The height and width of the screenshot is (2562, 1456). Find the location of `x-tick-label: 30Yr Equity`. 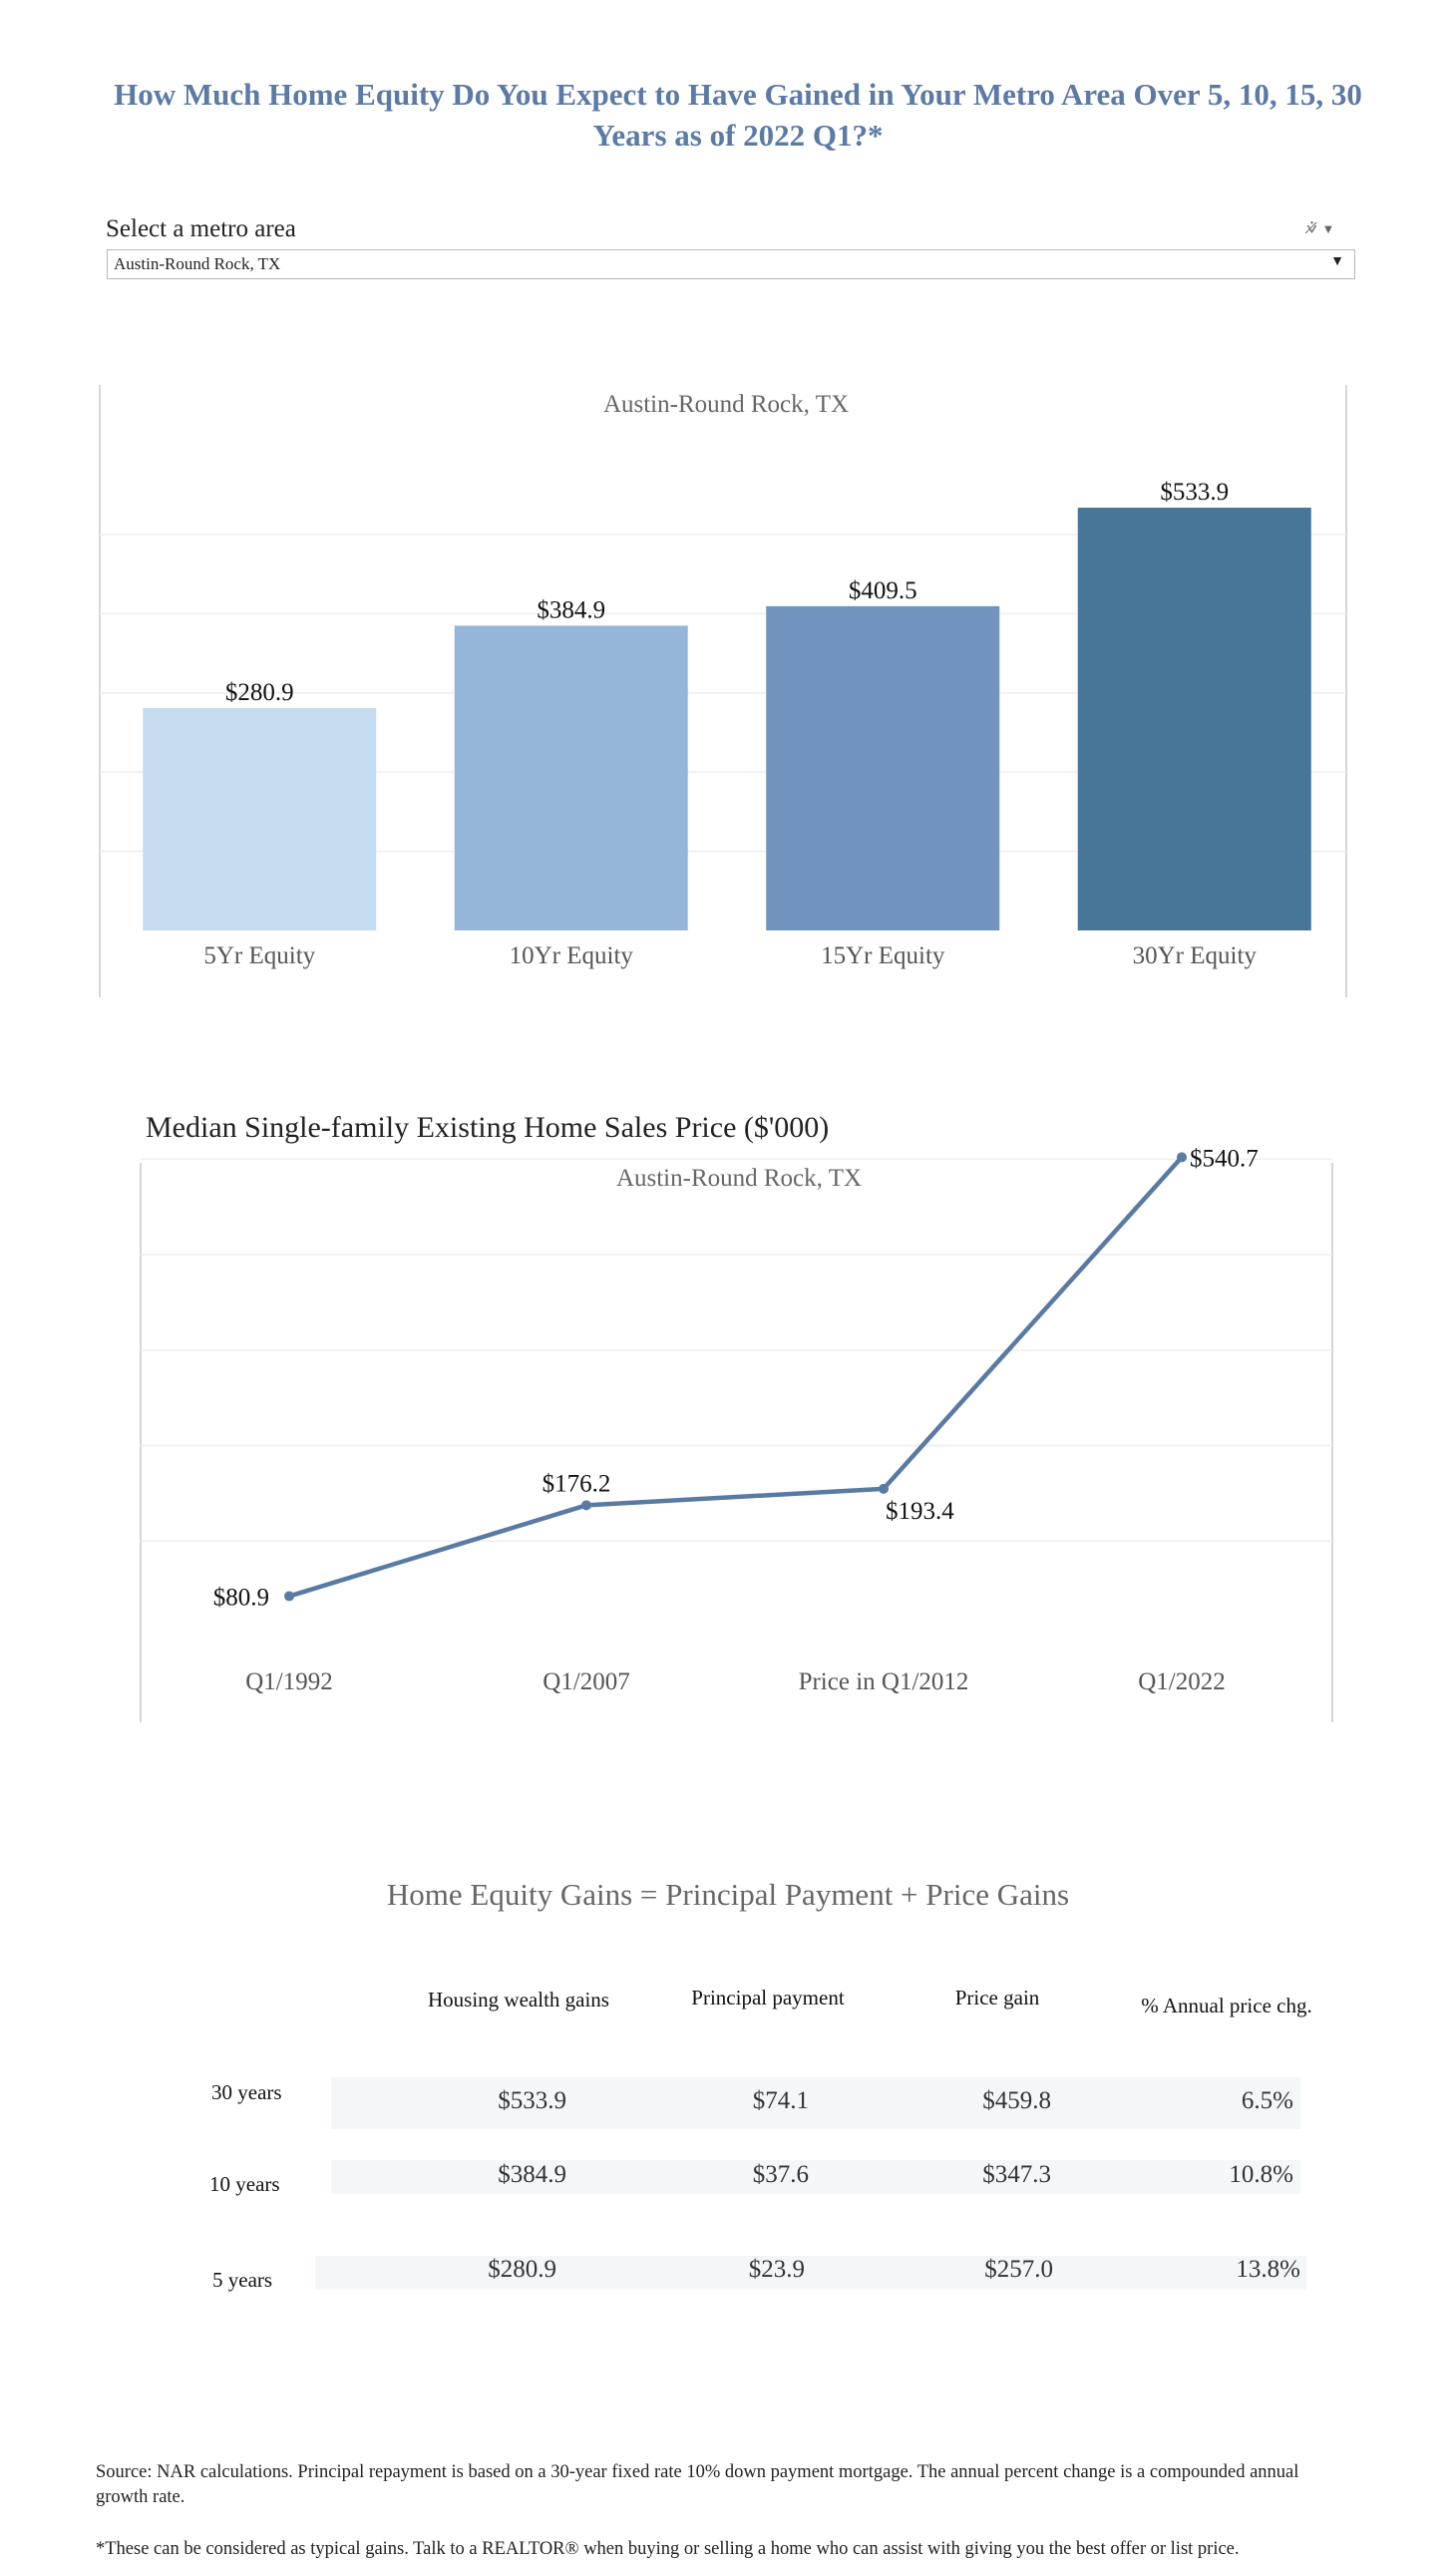

x-tick-label: 30Yr Equity is located at coordinates (1195, 955).